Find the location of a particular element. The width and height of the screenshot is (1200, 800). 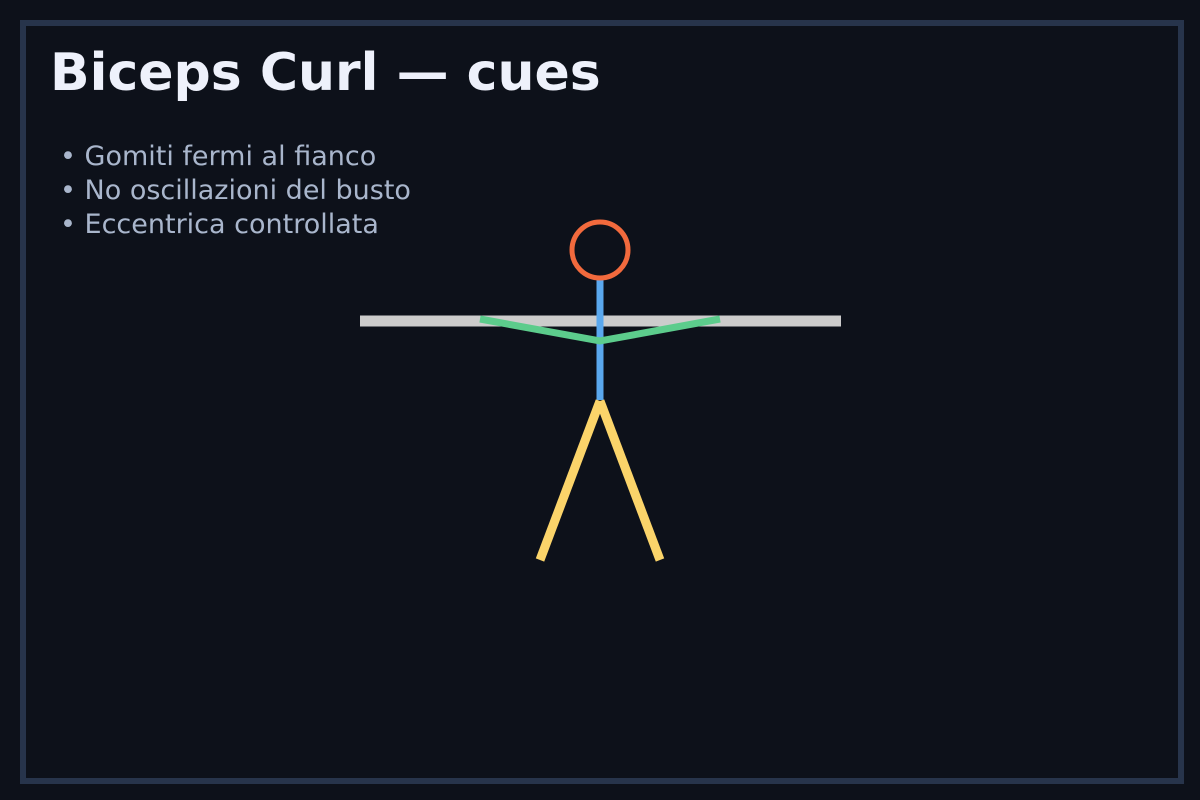

arms is located at coordinates (600, 330).